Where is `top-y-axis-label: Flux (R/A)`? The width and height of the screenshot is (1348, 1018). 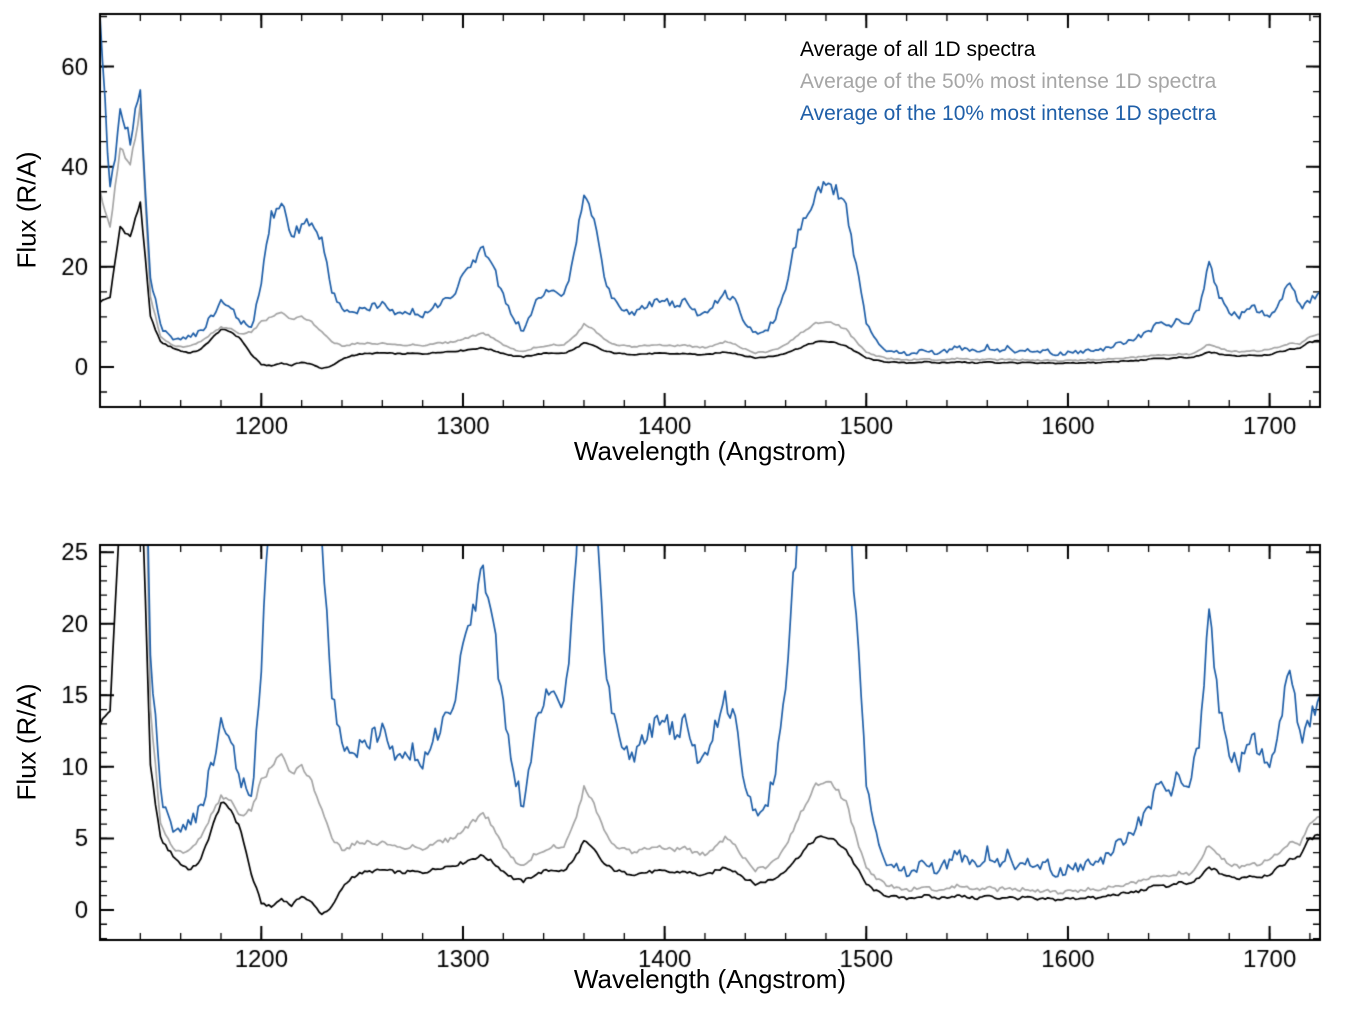
top-y-axis-label: Flux (R/A) is located at coordinates (26, 210).